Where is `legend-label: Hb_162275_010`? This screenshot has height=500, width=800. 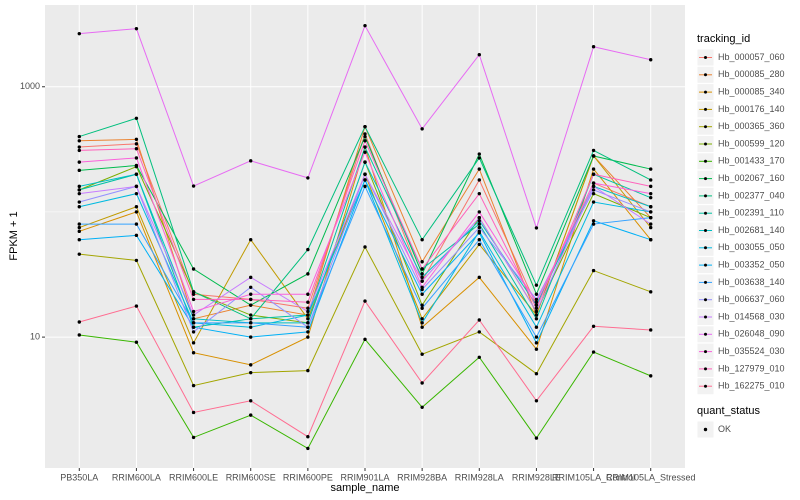 legend-label: Hb_162275_010 is located at coordinates (751, 386).